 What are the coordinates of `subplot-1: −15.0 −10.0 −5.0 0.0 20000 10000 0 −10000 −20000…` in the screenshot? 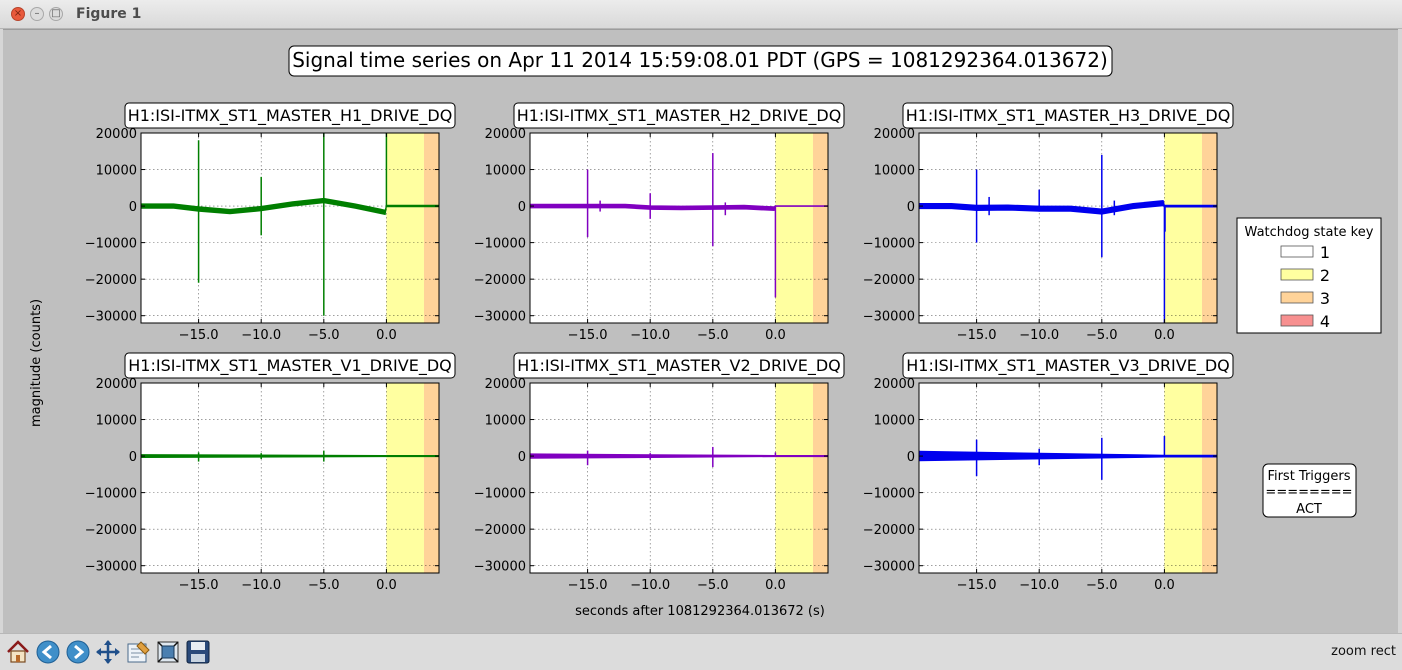 It's located at (270, 222).